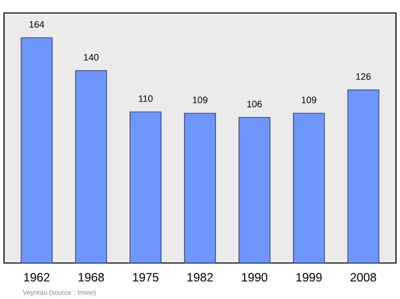 The height and width of the screenshot is (299, 400). I want to click on data-label: 126, so click(363, 76).